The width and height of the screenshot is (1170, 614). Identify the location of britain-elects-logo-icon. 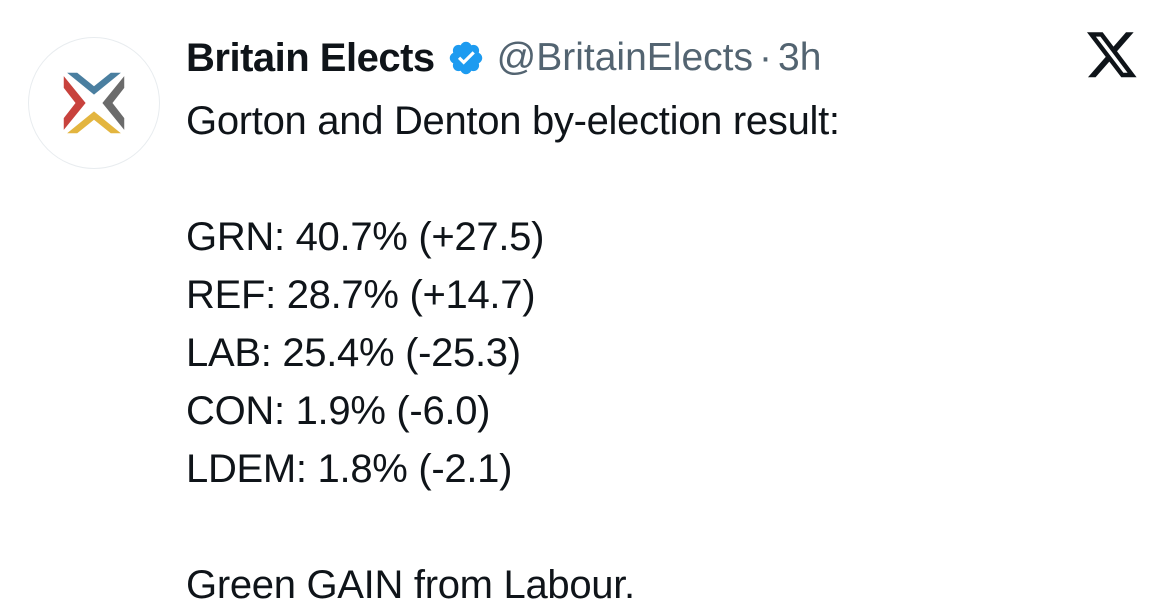
(94, 103).